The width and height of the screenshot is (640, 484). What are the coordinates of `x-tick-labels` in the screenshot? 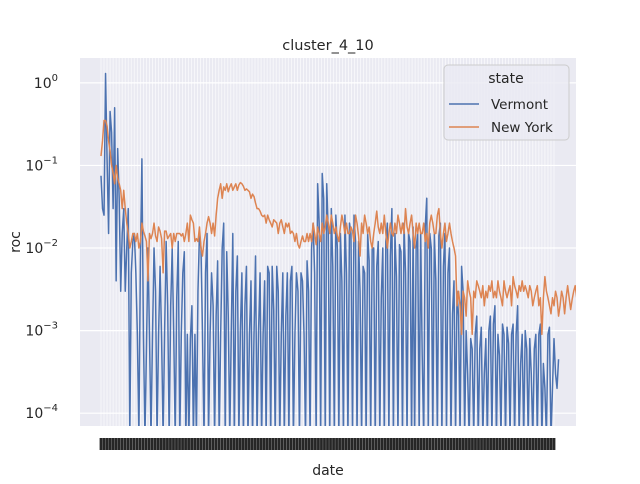 It's located at (327, 444).